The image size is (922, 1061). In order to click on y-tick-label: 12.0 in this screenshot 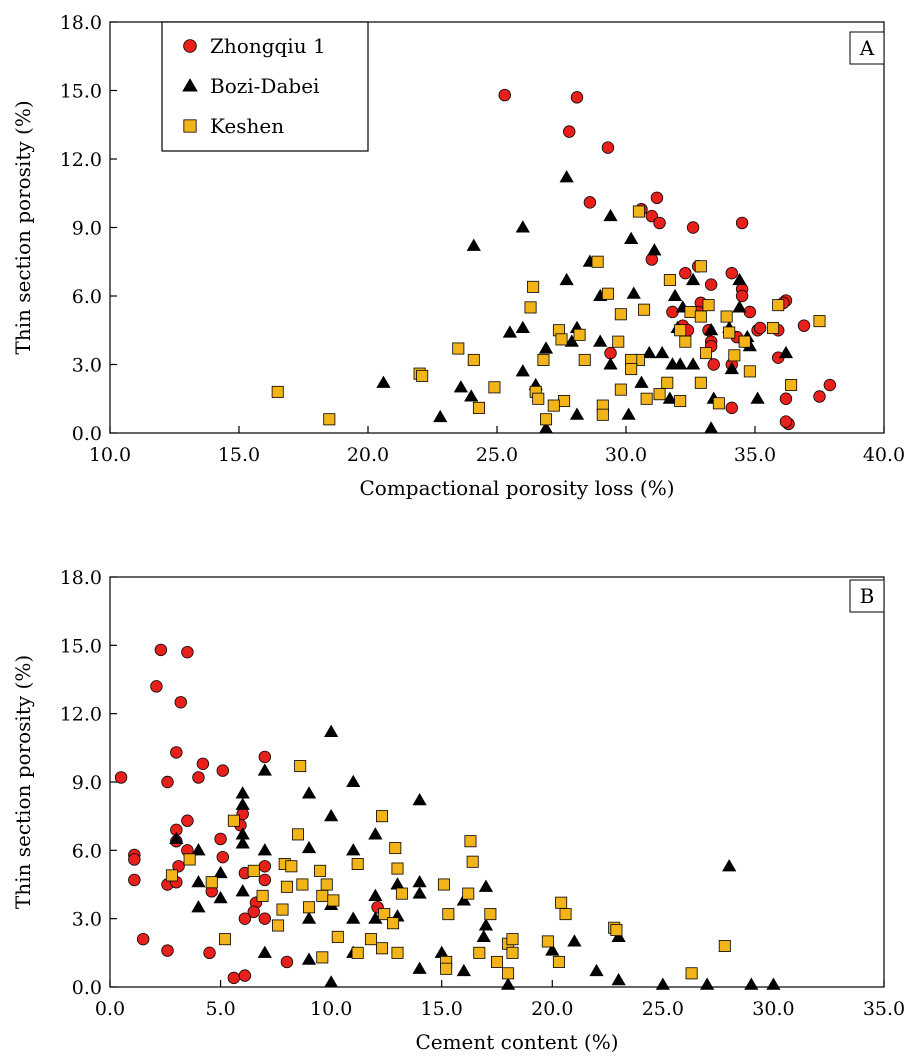, I will do `click(81, 715)`.